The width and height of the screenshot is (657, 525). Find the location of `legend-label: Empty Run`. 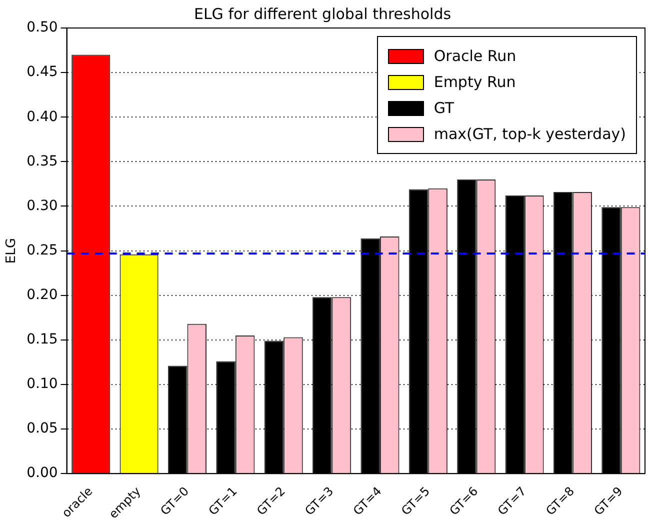

legend-label: Empty Run is located at coordinates (475, 82).